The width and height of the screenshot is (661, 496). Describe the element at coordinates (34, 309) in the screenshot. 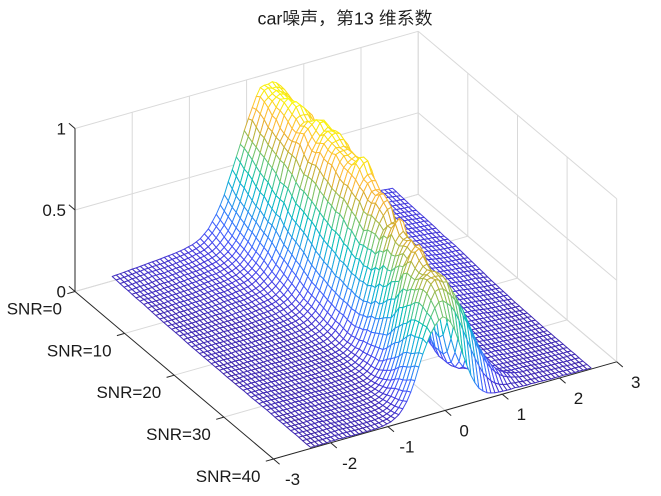

I see `svg-text: SNR=0` at that location.